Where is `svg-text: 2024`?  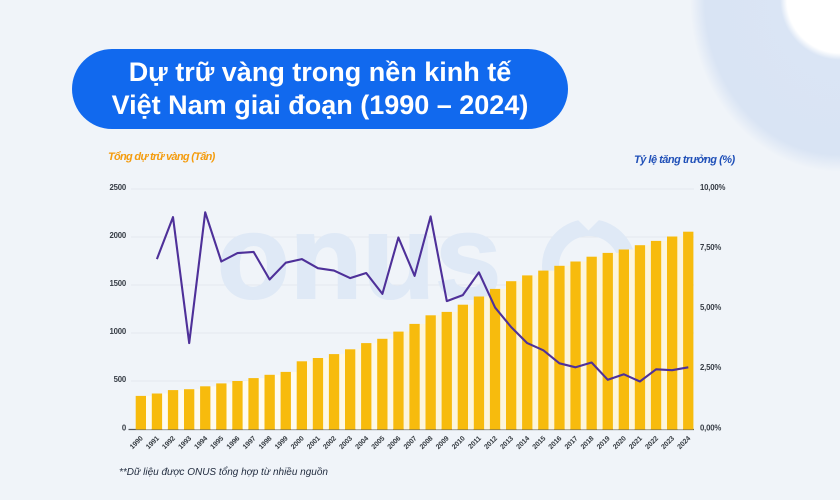 svg-text: 2024 is located at coordinates (685, 443).